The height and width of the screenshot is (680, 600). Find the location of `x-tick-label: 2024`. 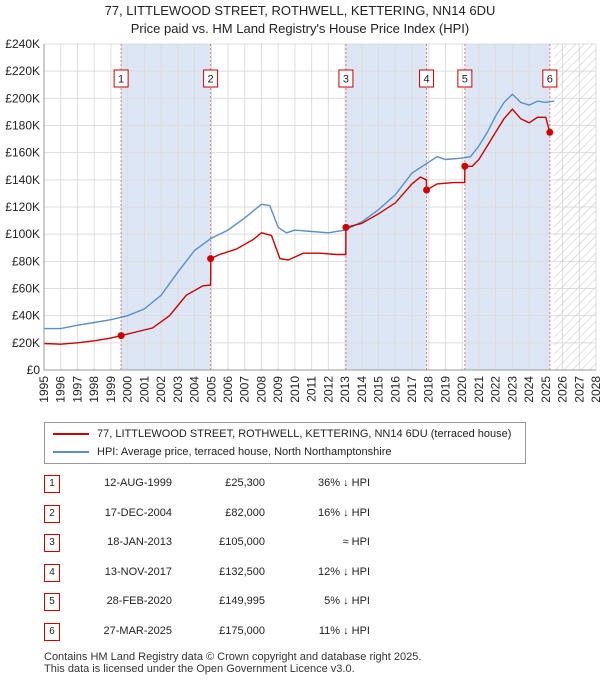

x-tick-label: 2024 is located at coordinates (529, 389).